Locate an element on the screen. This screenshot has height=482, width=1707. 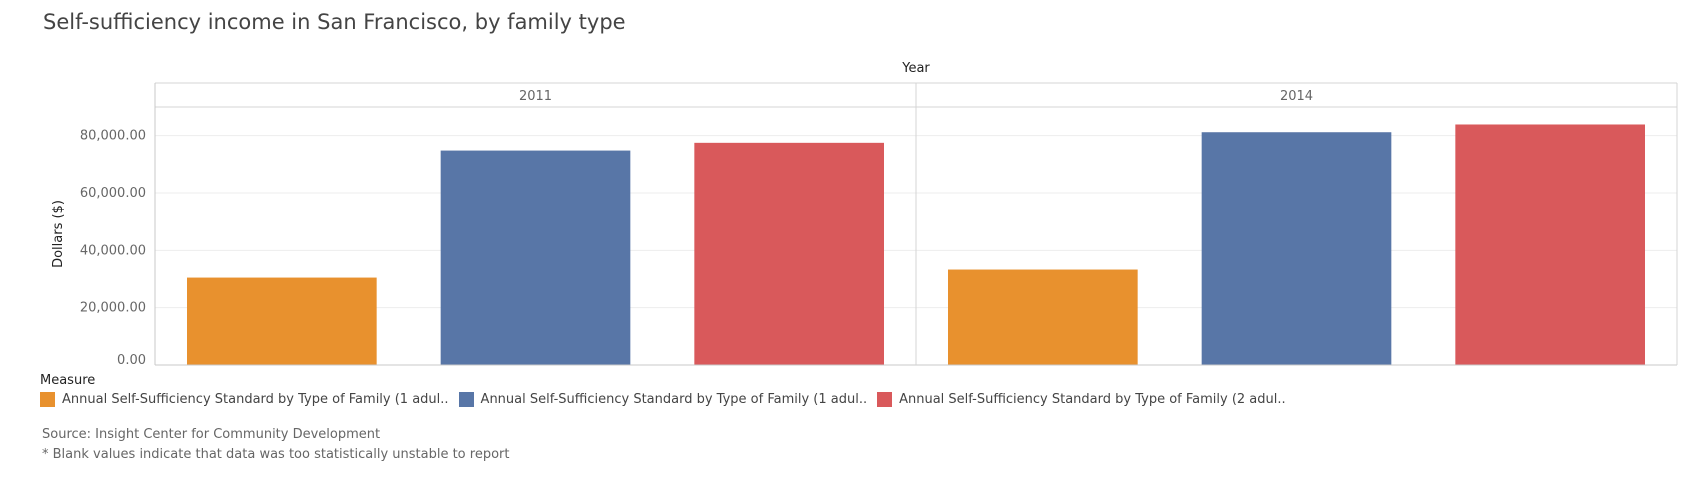
y-tick-label-1: 20,000.00 is located at coordinates (113, 308).